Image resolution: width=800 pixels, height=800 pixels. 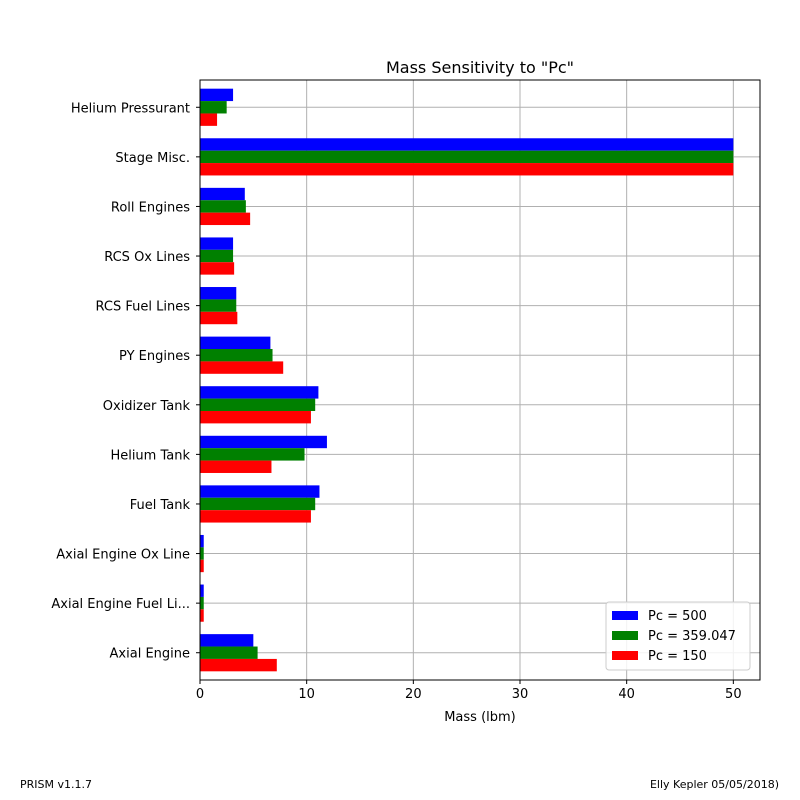 What do you see at coordinates (480, 67) in the screenshot?
I see `chart-title: Mass Sensitivity to "Pc"` at bounding box center [480, 67].